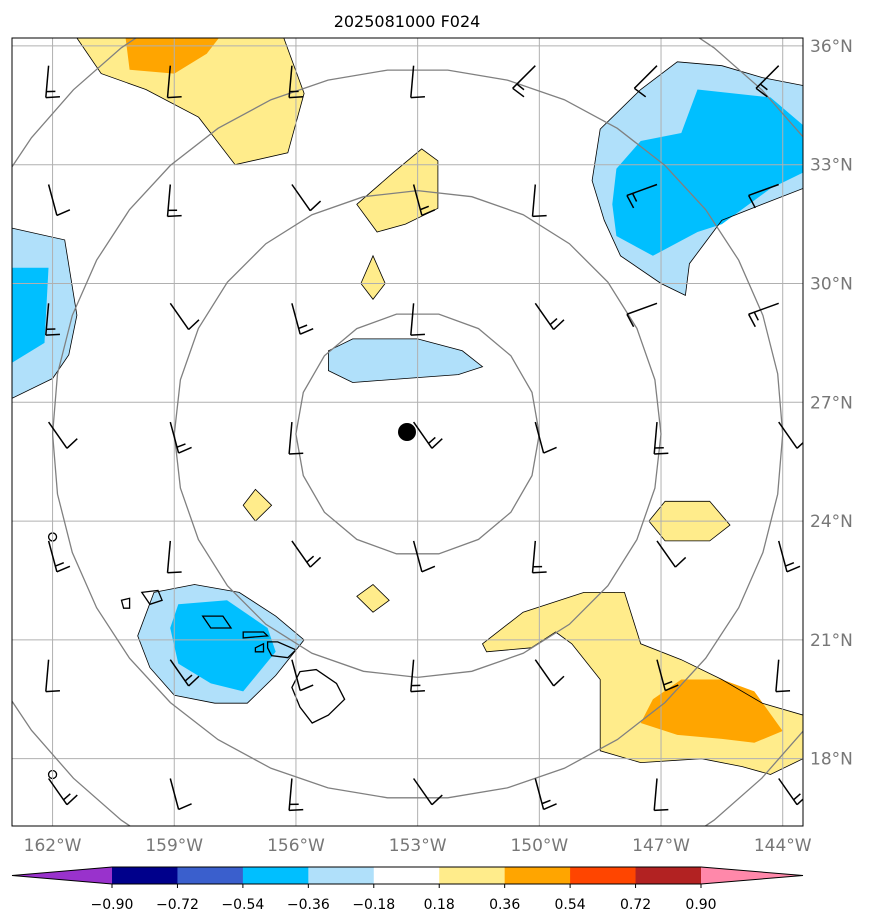 The height and width of the screenshot is (924, 873). What do you see at coordinates (296, 846) in the screenshot?
I see `lon-tick-label: 156°W` at bounding box center [296, 846].